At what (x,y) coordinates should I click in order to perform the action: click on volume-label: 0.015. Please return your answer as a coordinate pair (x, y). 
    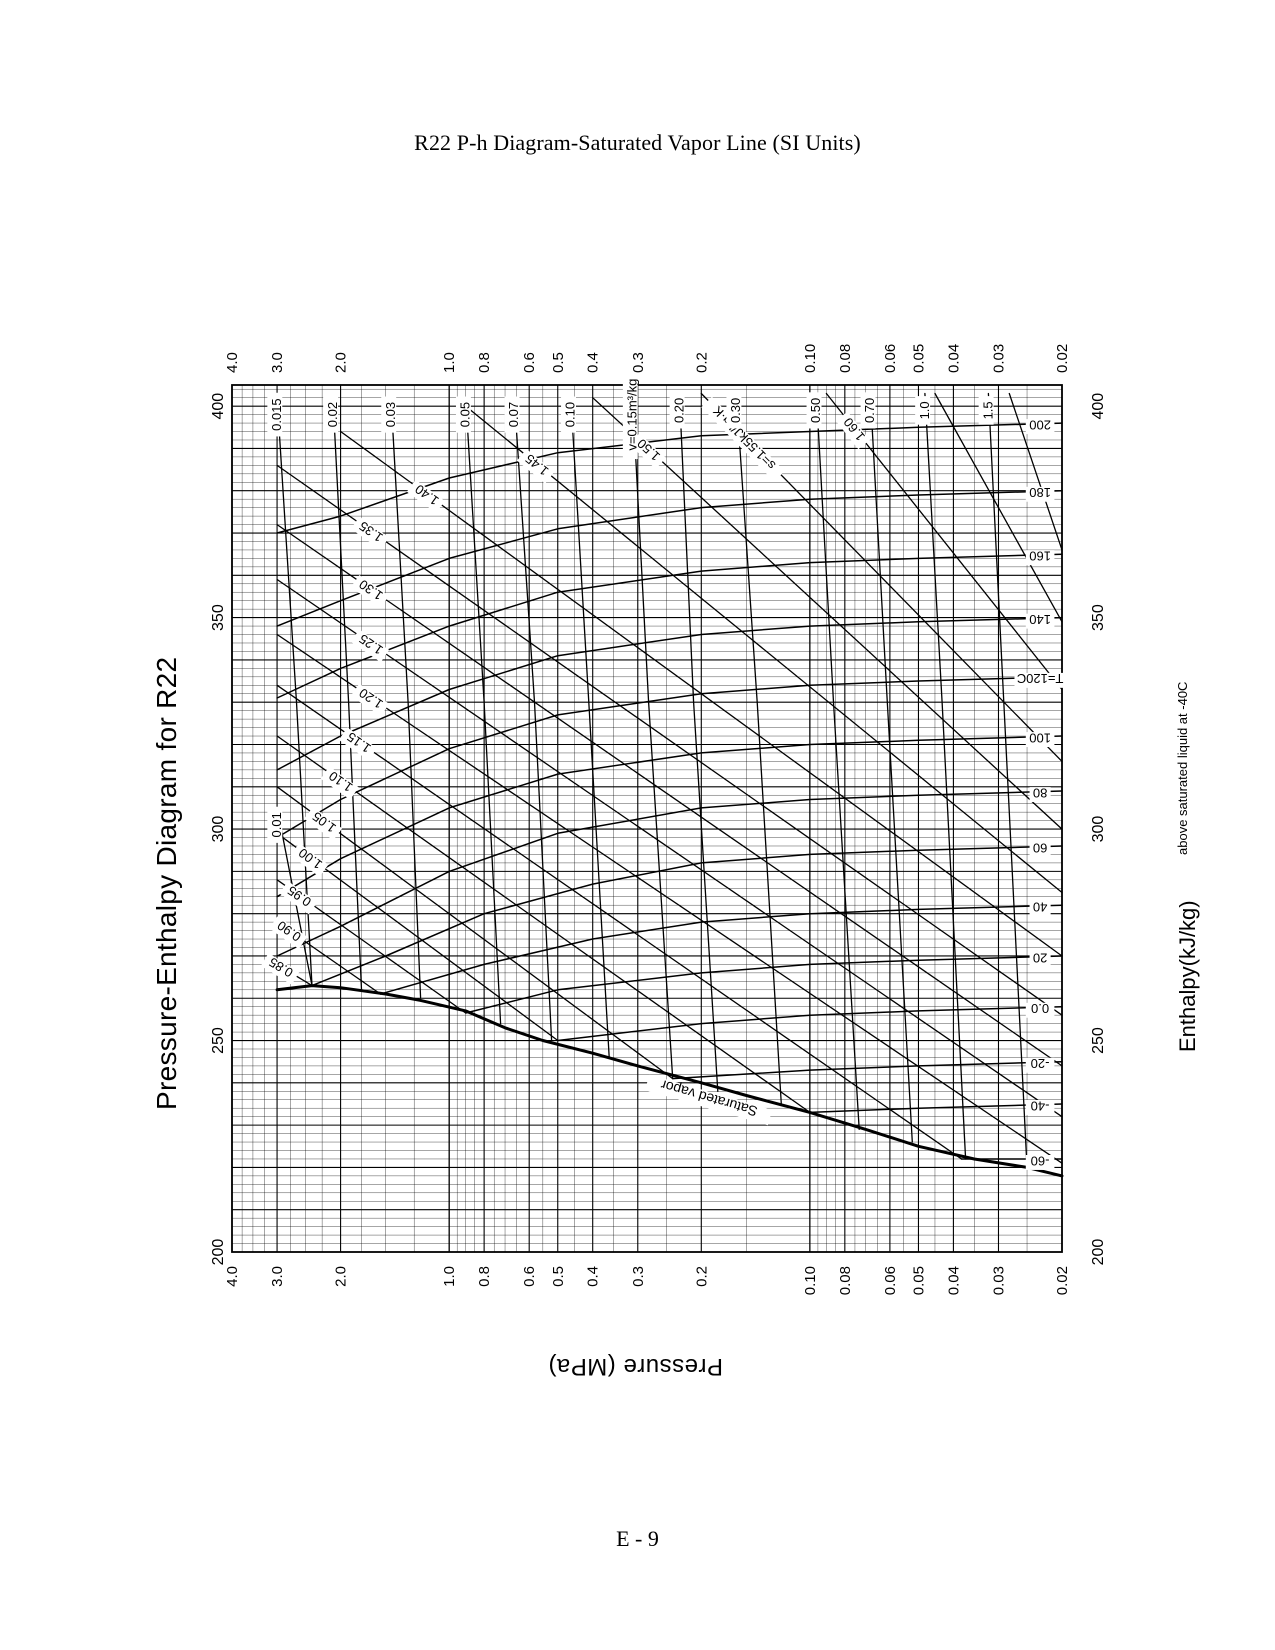
    Looking at the image, I should click on (276, 414).